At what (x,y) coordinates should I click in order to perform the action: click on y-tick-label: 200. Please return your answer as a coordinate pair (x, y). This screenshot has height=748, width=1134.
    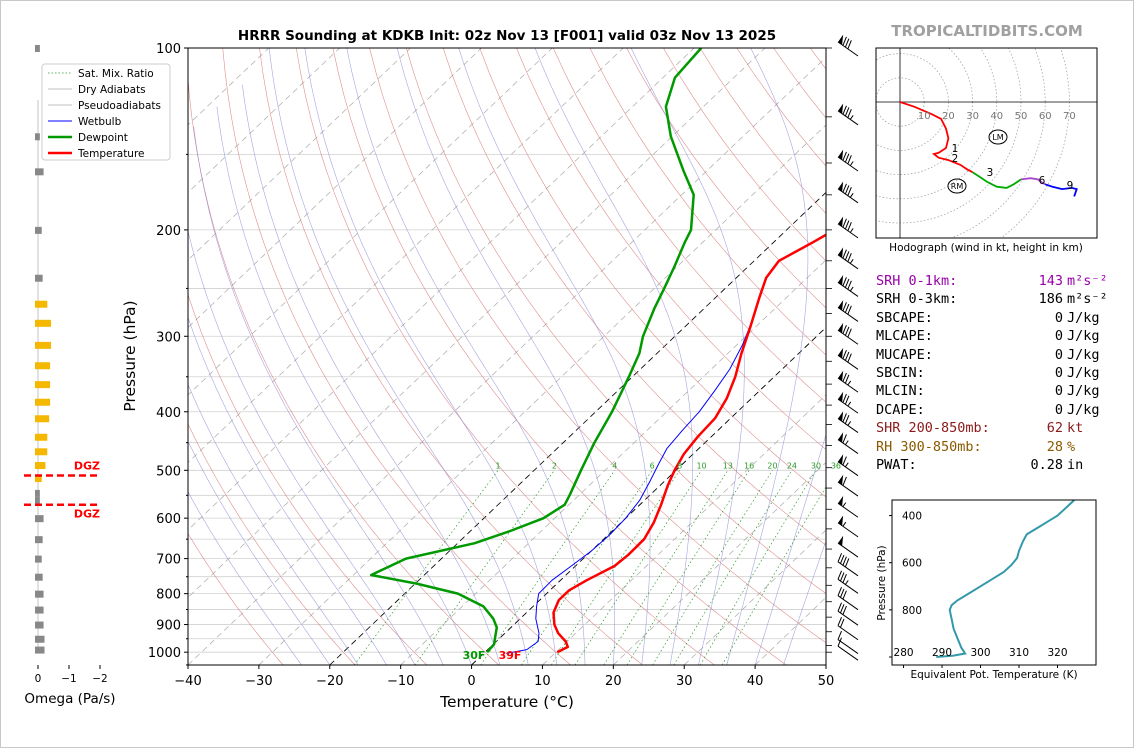
    Looking at the image, I should click on (168, 231).